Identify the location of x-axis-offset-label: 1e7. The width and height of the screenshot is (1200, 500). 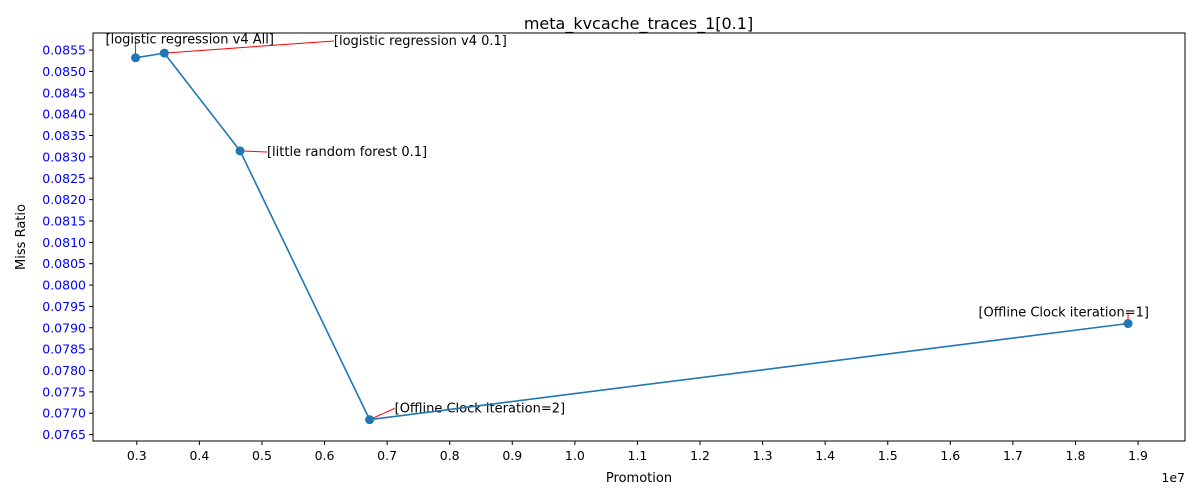
(1173, 477).